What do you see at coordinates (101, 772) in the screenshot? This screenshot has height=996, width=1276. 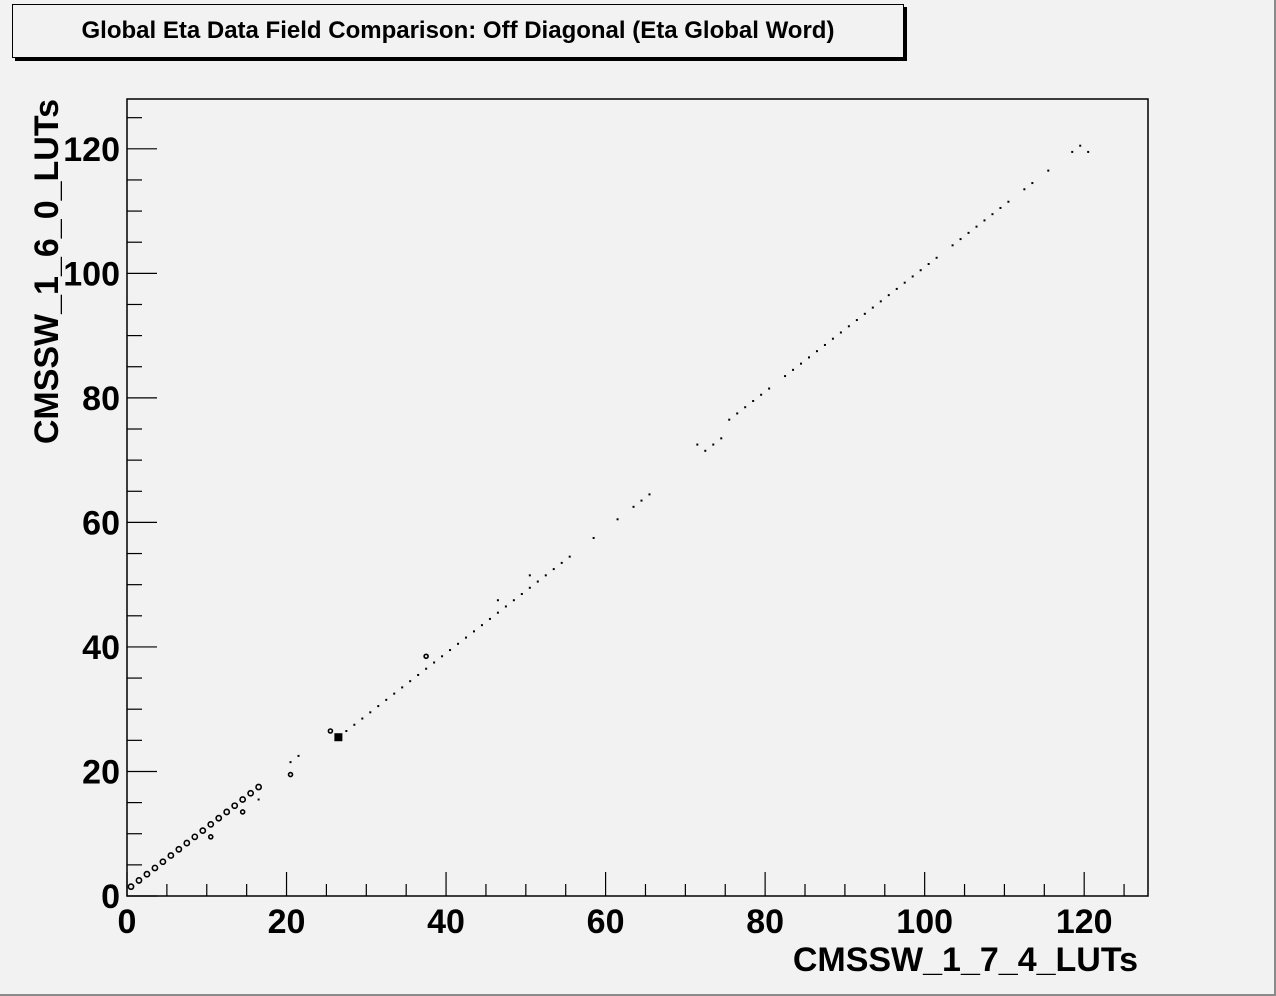 I see `y-tick-label: 20` at bounding box center [101, 772].